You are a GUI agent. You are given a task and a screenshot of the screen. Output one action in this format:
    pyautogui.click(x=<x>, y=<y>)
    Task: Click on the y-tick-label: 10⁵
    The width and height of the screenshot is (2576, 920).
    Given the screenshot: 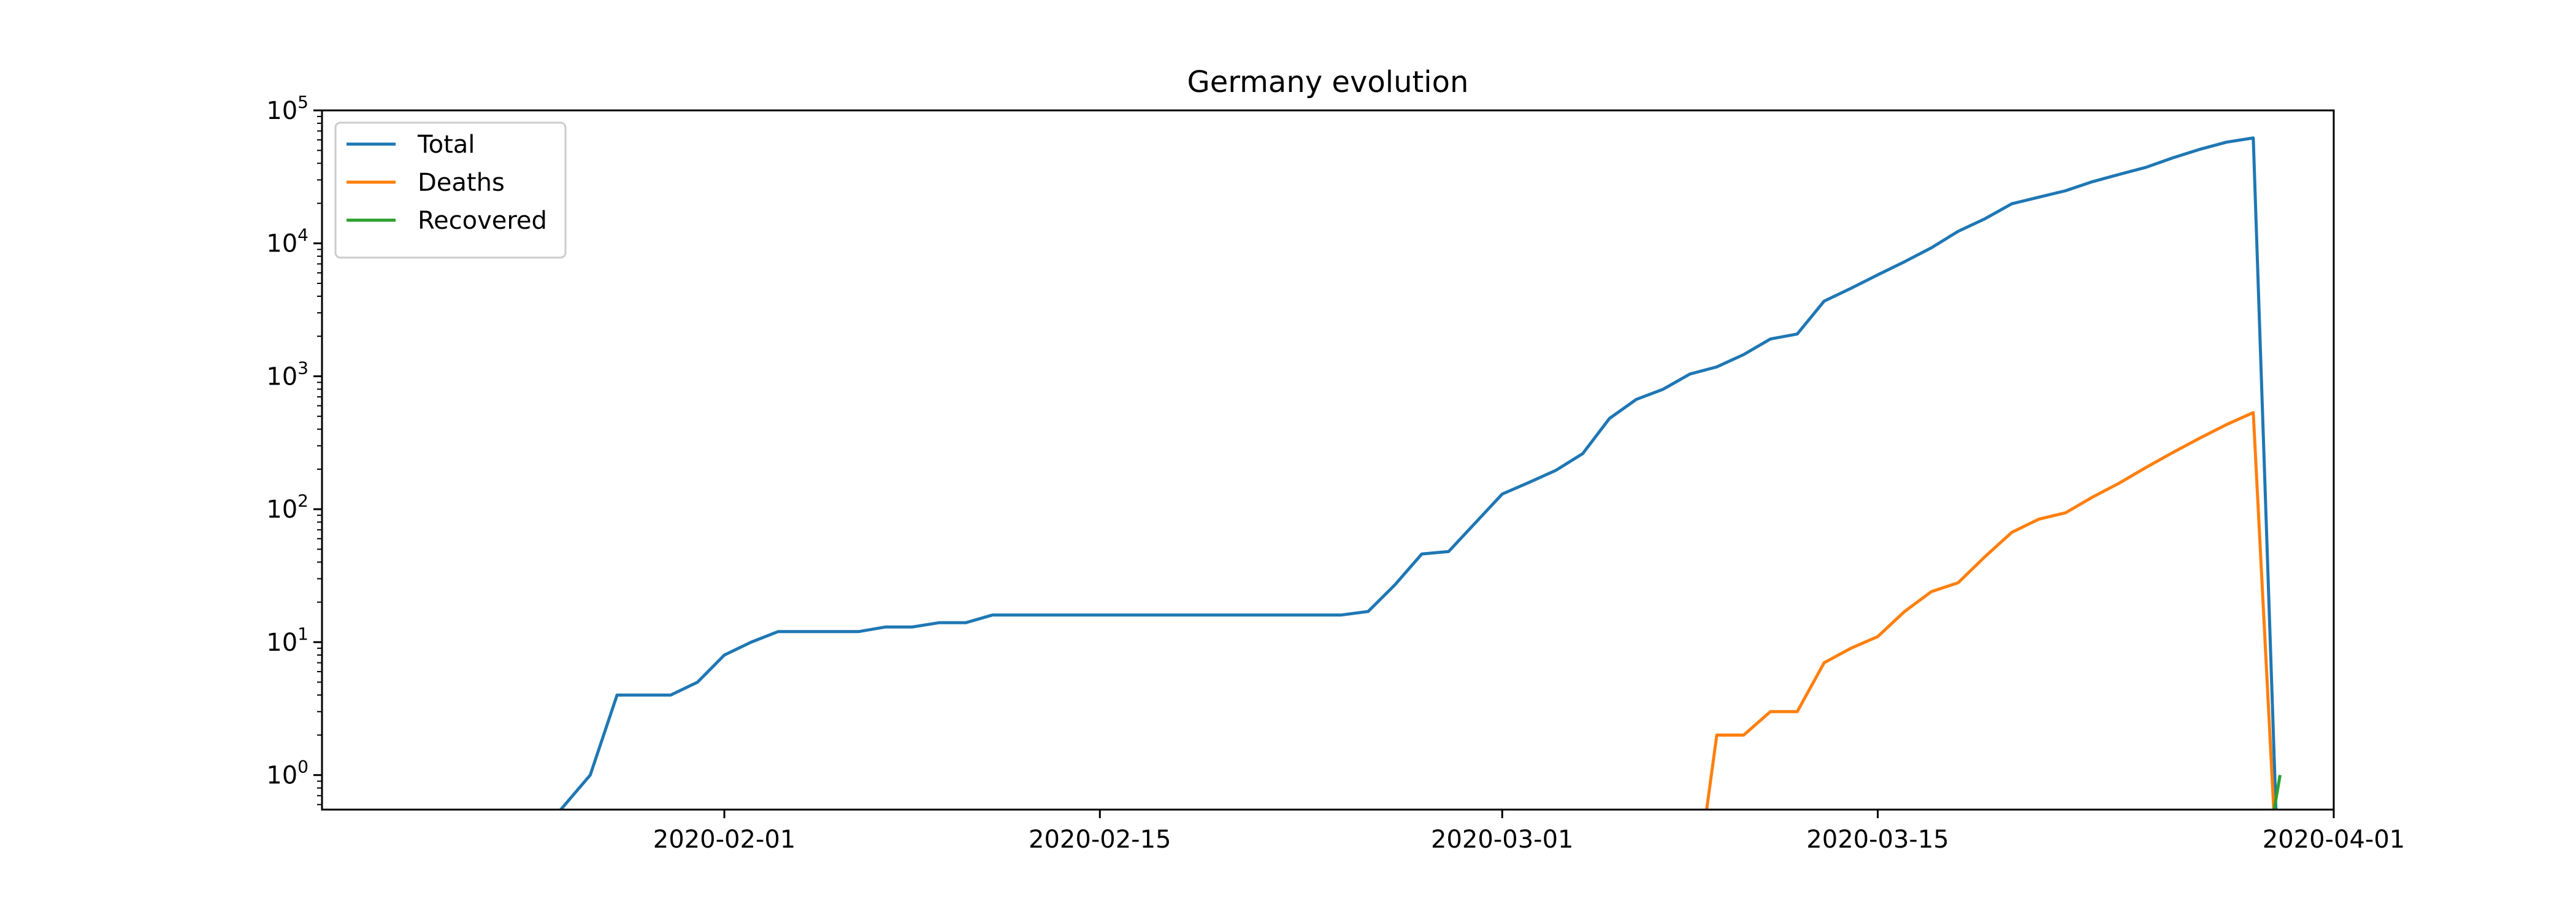 What is the action you would take?
    pyautogui.click(x=287, y=108)
    